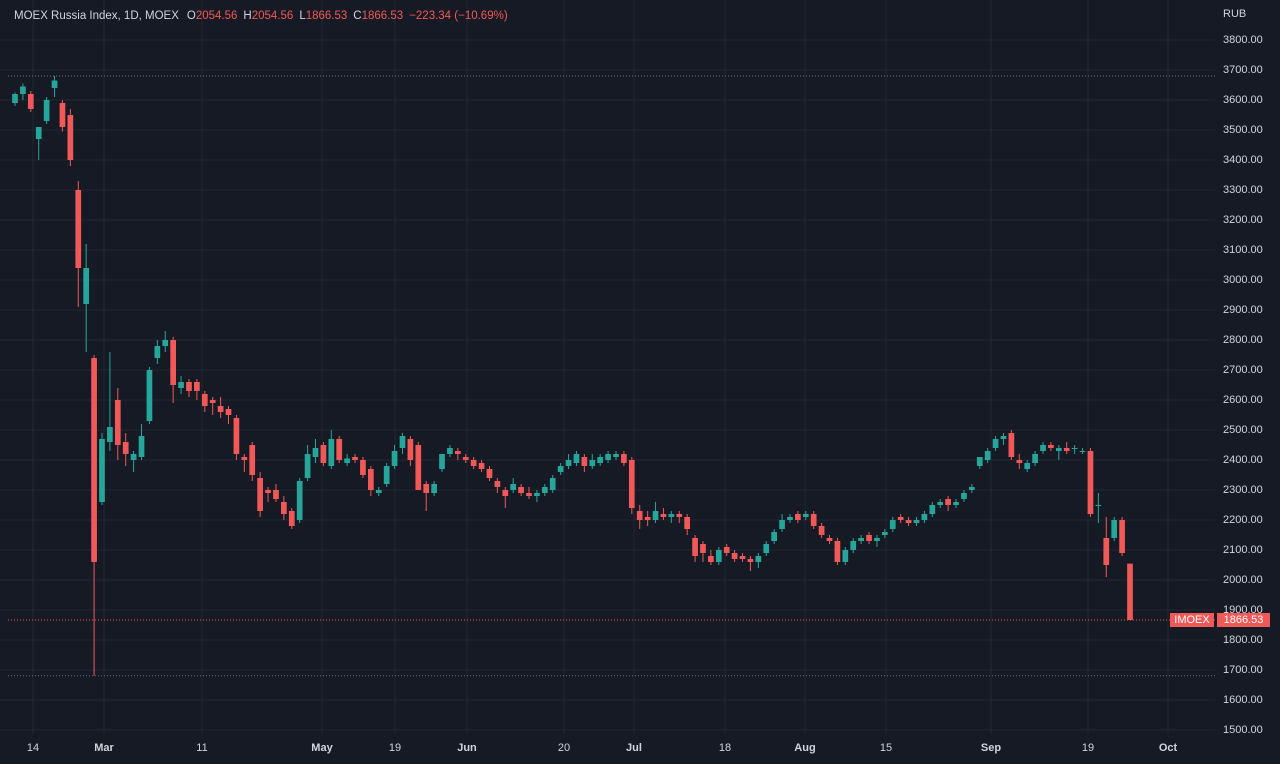 The width and height of the screenshot is (1280, 764). I want to click on high-value: 2054.56, so click(272, 16).